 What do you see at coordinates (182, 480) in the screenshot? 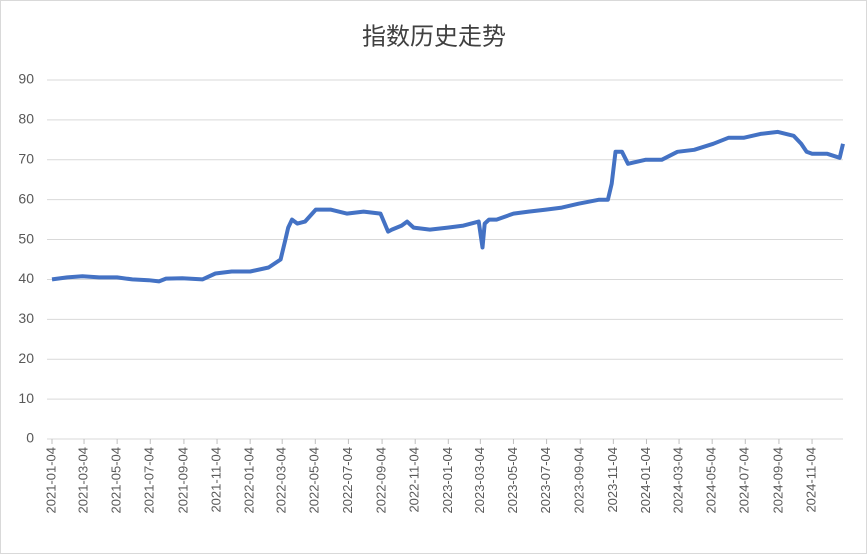
I see `x-tick-label: 2021-09-04` at bounding box center [182, 480].